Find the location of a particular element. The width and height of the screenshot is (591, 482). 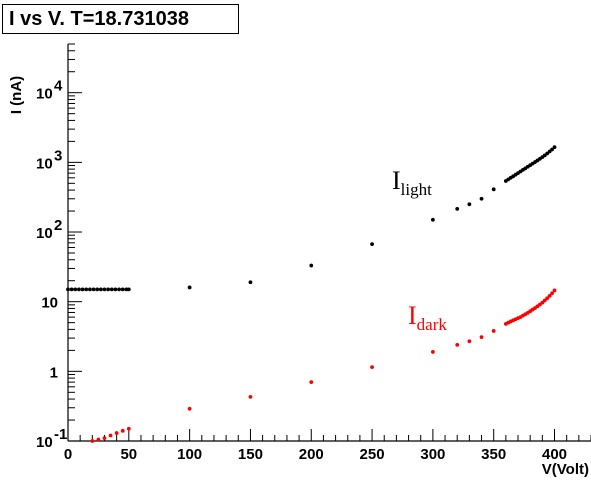

y-axis-ticks is located at coordinates (75, 242).